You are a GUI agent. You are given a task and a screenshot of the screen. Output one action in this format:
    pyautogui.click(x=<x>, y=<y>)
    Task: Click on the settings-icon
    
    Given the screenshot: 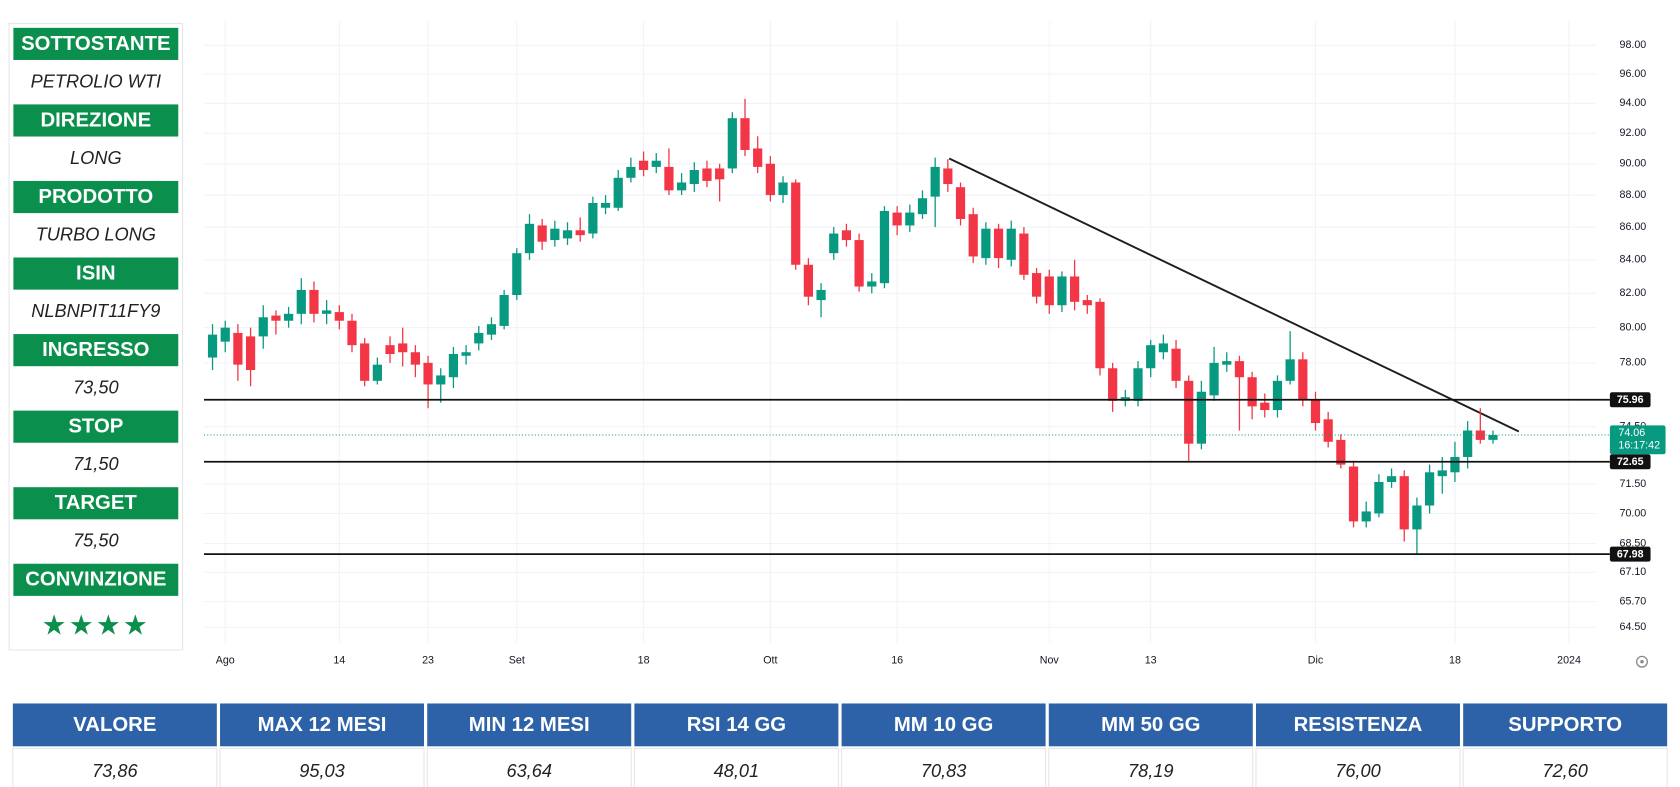 What is the action you would take?
    pyautogui.click(x=1641, y=661)
    